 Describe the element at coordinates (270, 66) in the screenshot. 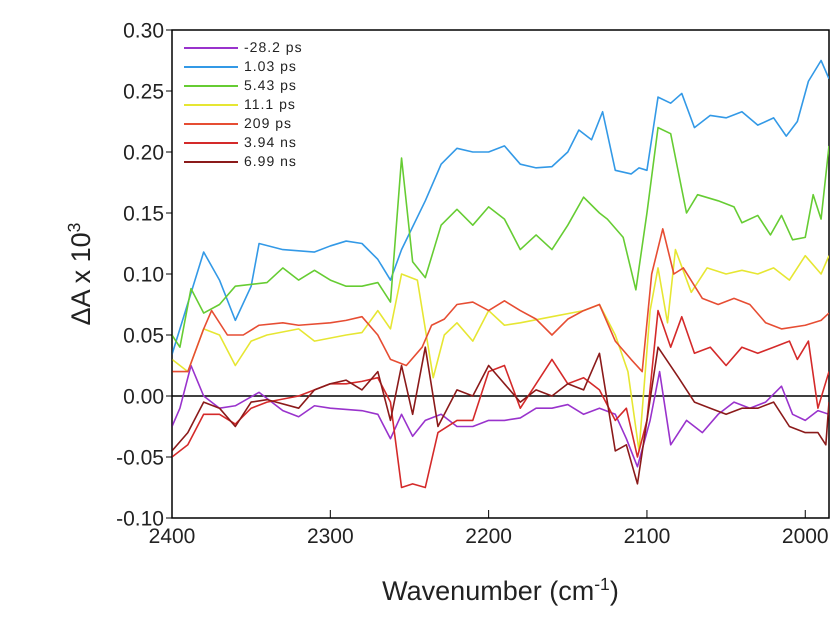

I see `legend-label: 1.03 ps` at that location.